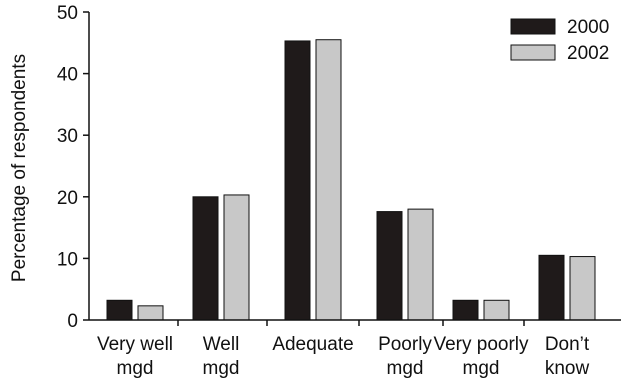 The height and width of the screenshot is (385, 621). What do you see at coordinates (67, 75) in the screenshot?
I see `y-tick-label: 40` at bounding box center [67, 75].